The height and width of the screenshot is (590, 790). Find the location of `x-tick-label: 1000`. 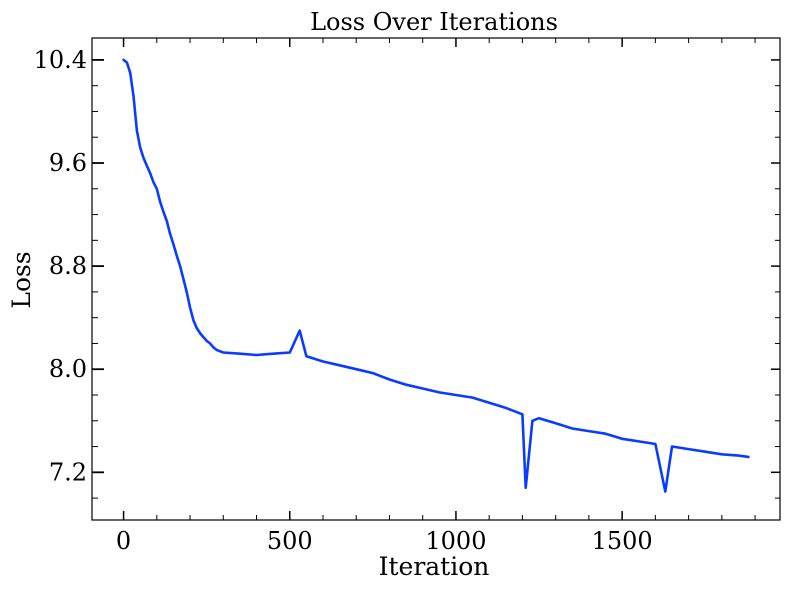

x-tick-label: 1000 is located at coordinates (455, 541).